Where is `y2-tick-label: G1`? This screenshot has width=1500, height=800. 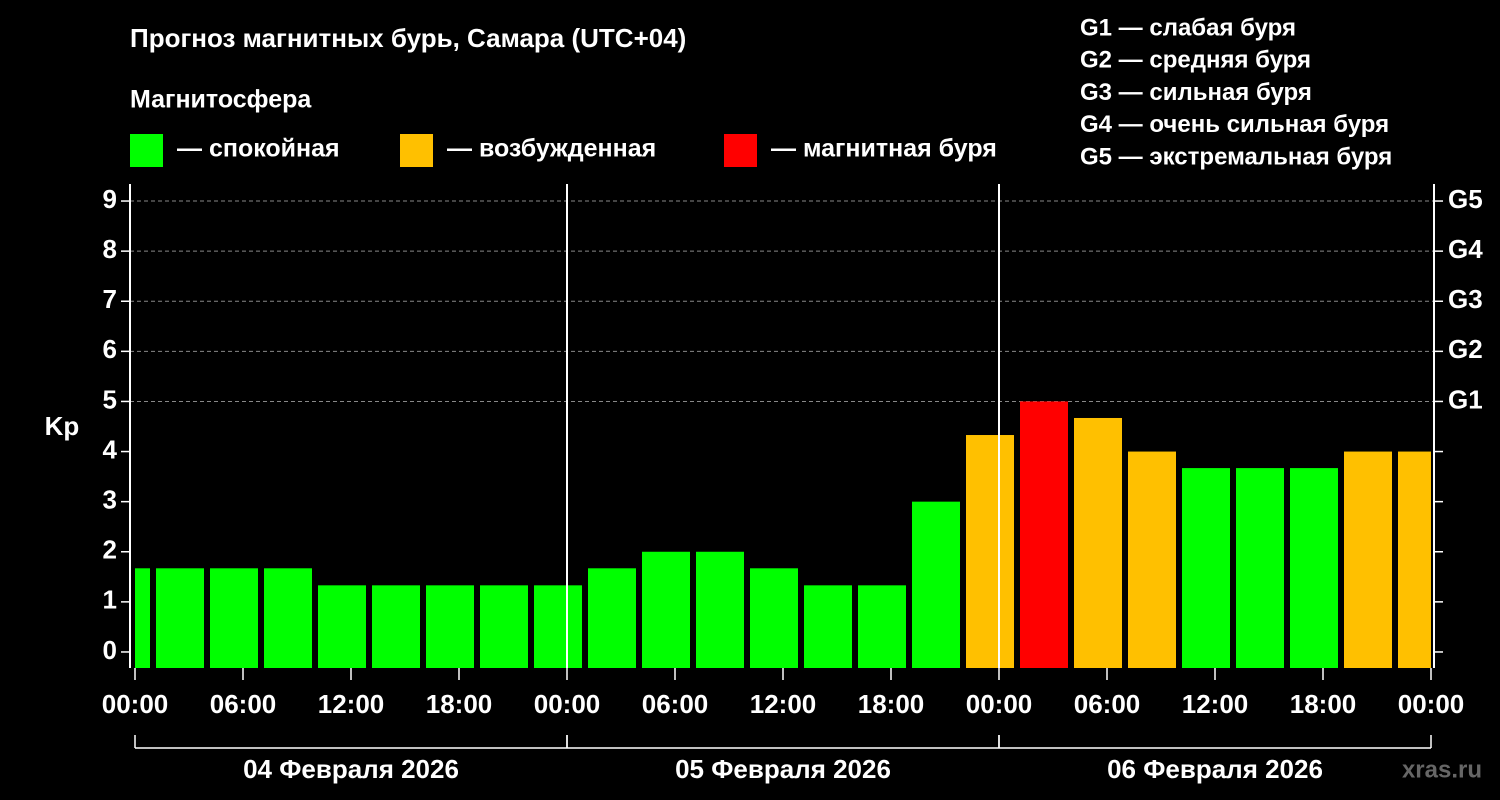 y2-tick-label: G1 is located at coordinates (1465, 399).